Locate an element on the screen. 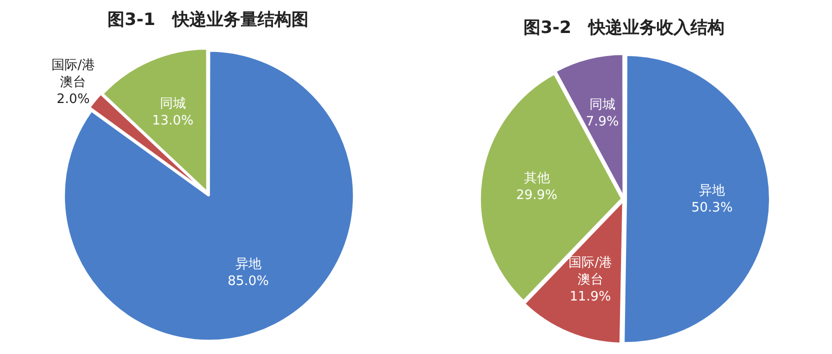 The width and height of the screenshot is (832, 354). slice-label: 其他 is located at coordinates (537, 178).